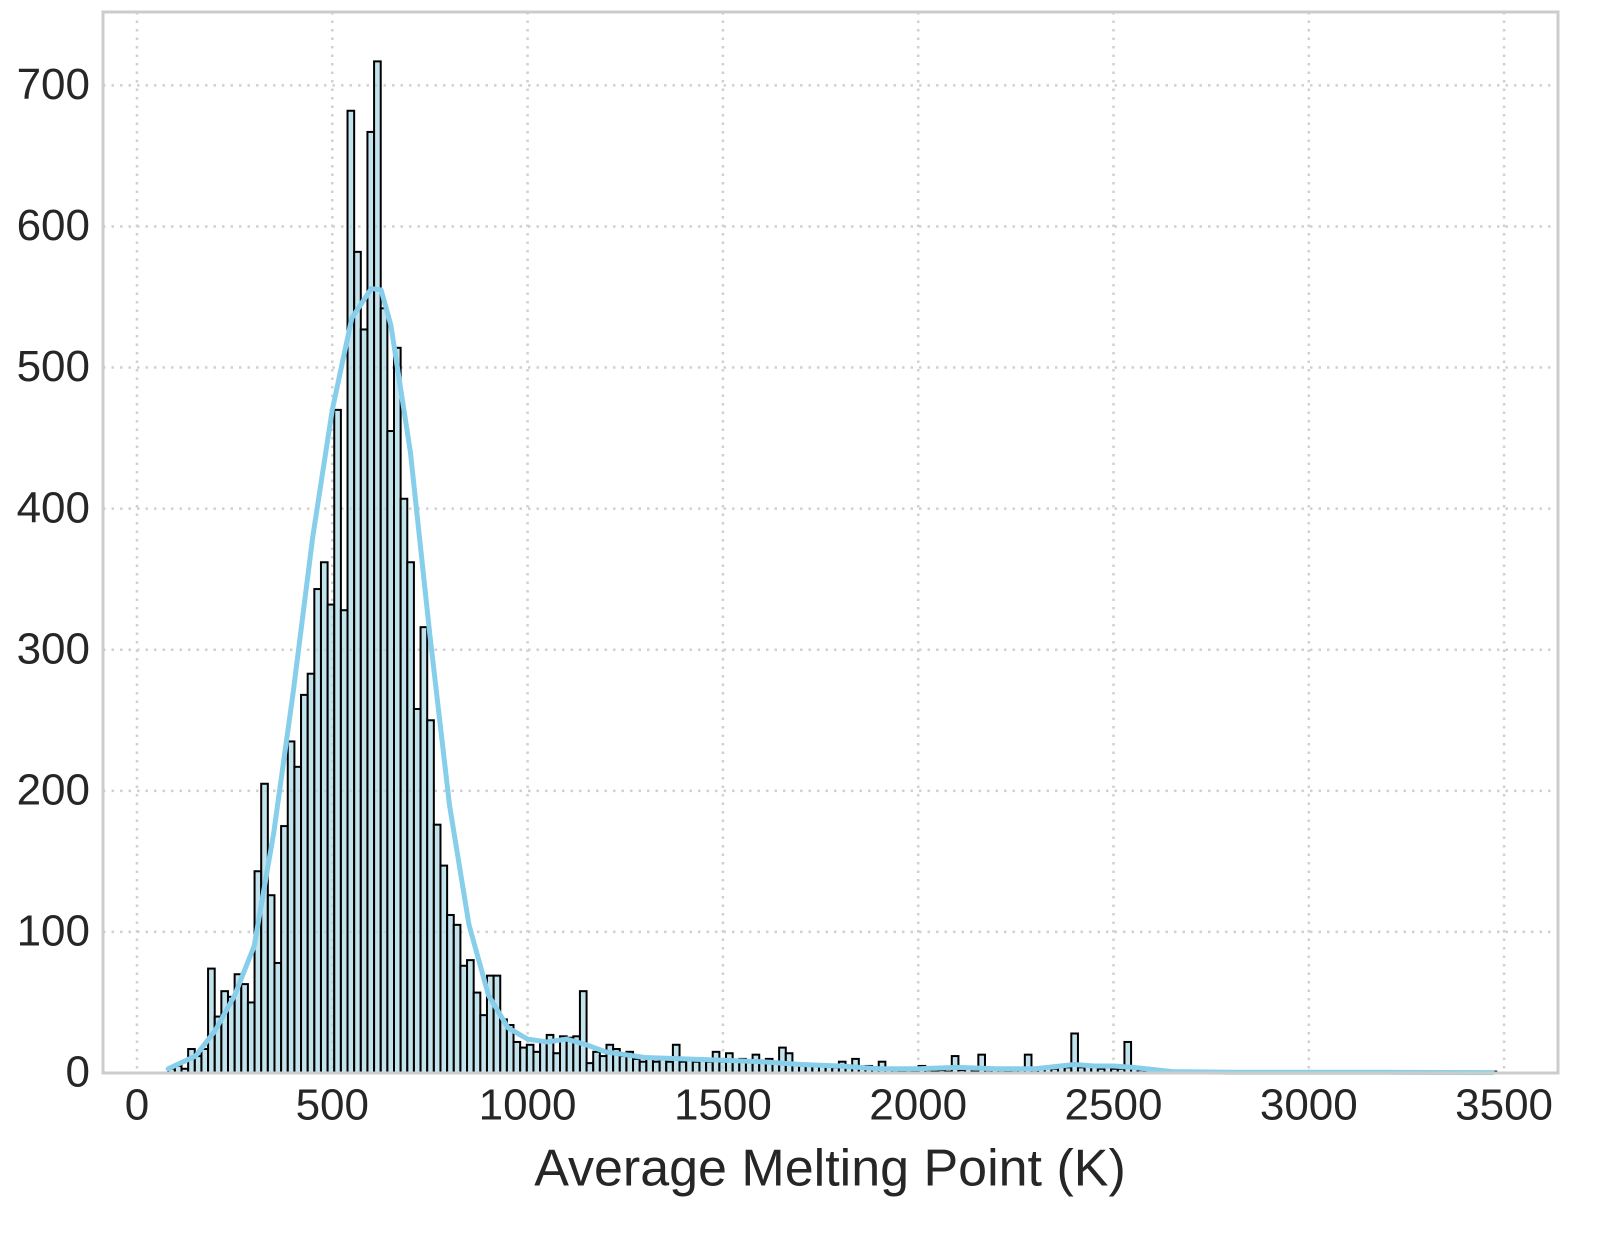  I want to click on y-tick-label: 600, so click(53, 225).